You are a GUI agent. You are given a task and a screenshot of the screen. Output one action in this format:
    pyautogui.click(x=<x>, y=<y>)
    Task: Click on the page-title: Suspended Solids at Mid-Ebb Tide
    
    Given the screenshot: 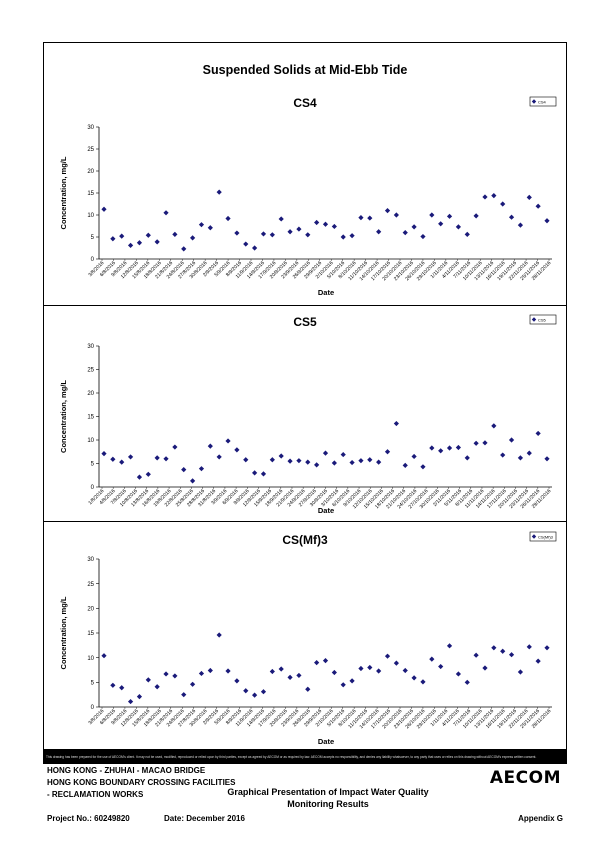 What is the action you would take?
    pyautogui.click(x=305, y=70)
    